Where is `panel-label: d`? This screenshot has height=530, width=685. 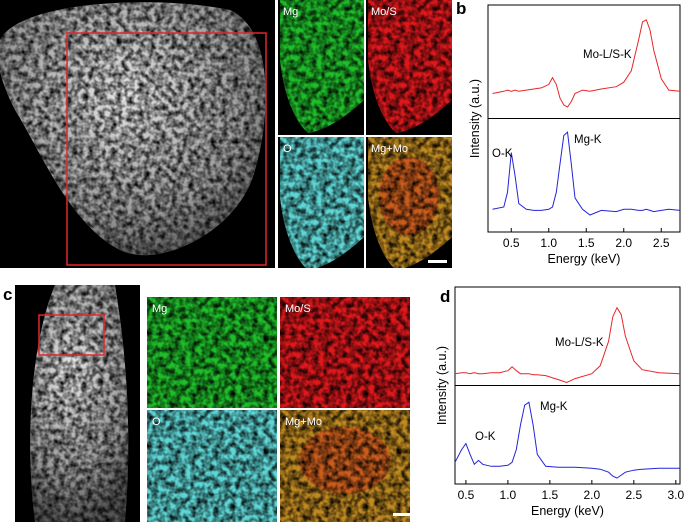
panel-label: d is located at coordinates (445, 296).